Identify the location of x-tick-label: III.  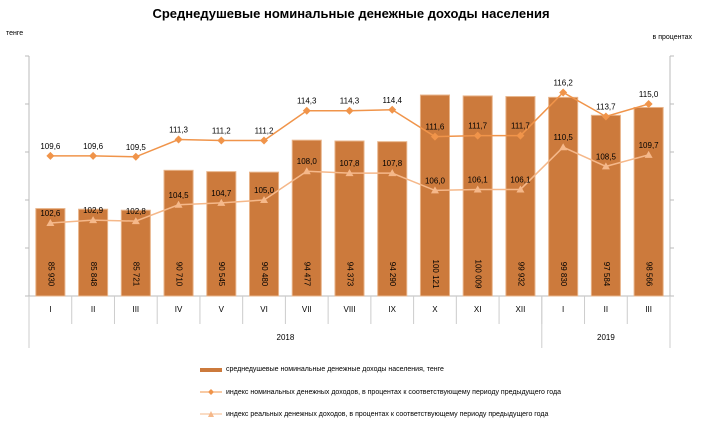
(648, 309).